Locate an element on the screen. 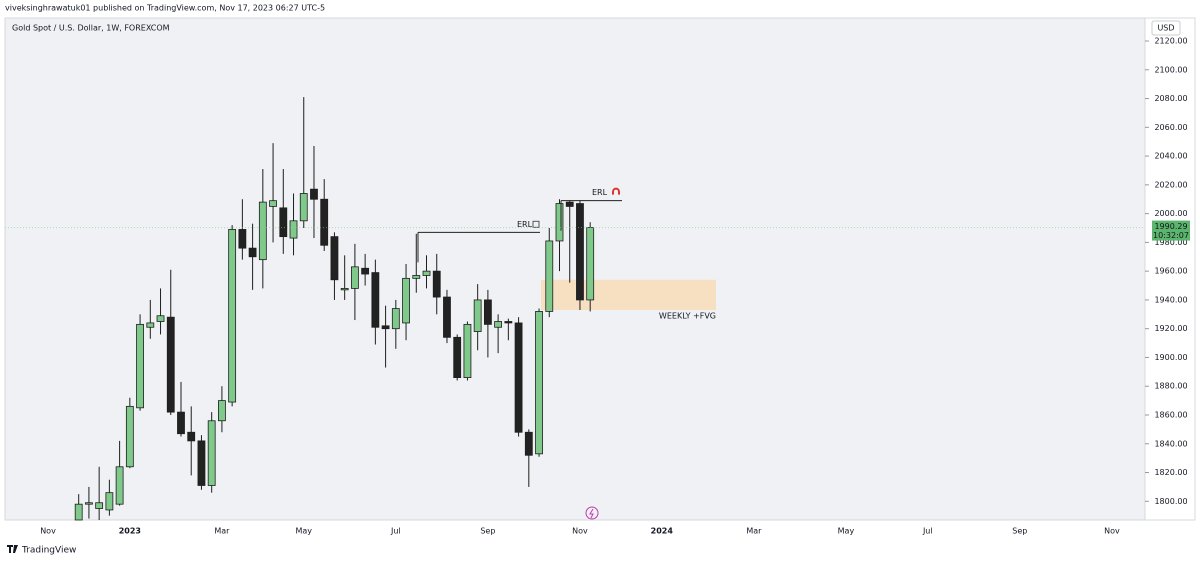 The height and width of the screenshot is (562, 1200). y-tick-label: 1800.00 is located at coordinates (1170, 501).